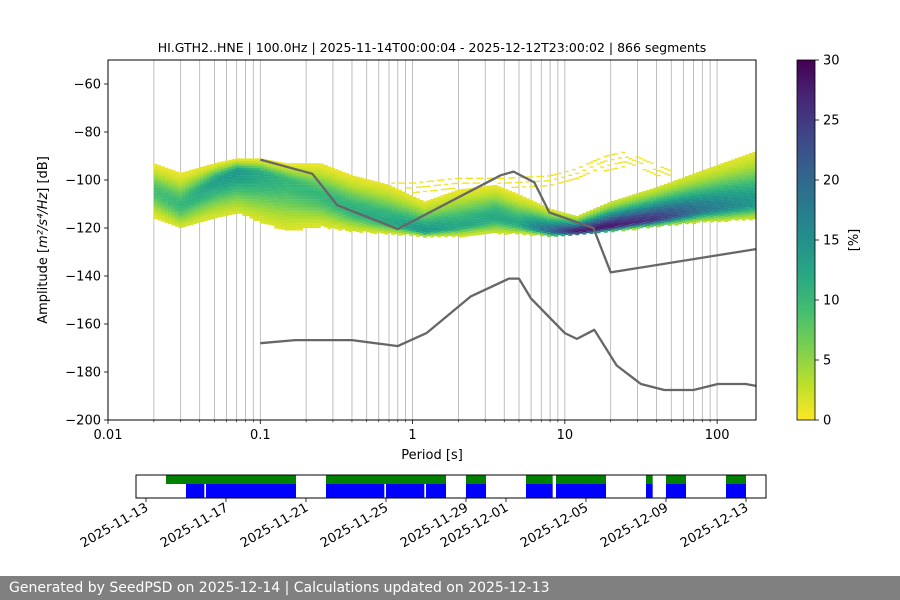  I want to click on timeline-bars, so click(456, 486).